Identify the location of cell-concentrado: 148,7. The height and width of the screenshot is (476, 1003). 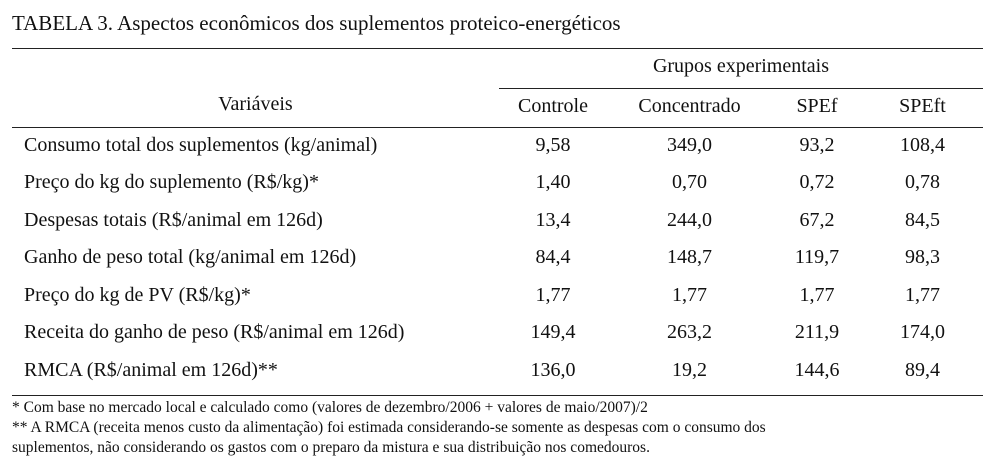
(689, 257).